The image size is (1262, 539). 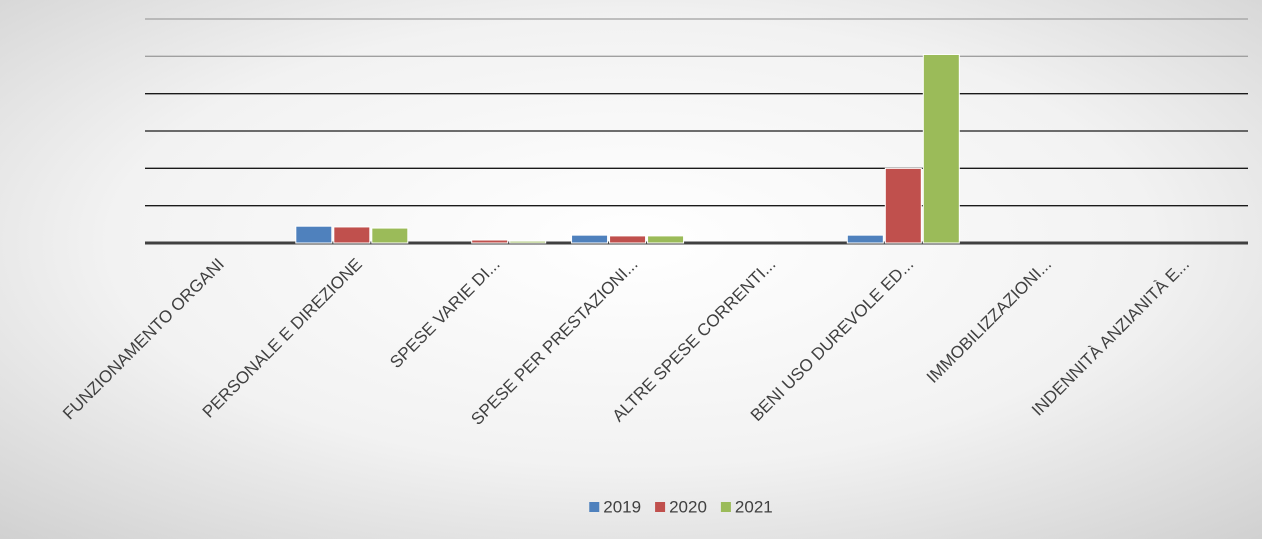 What do you see at coordinates (622, 506) in the screenshot?
I see `legend-label: 2019` at bounding box center [622, 506].